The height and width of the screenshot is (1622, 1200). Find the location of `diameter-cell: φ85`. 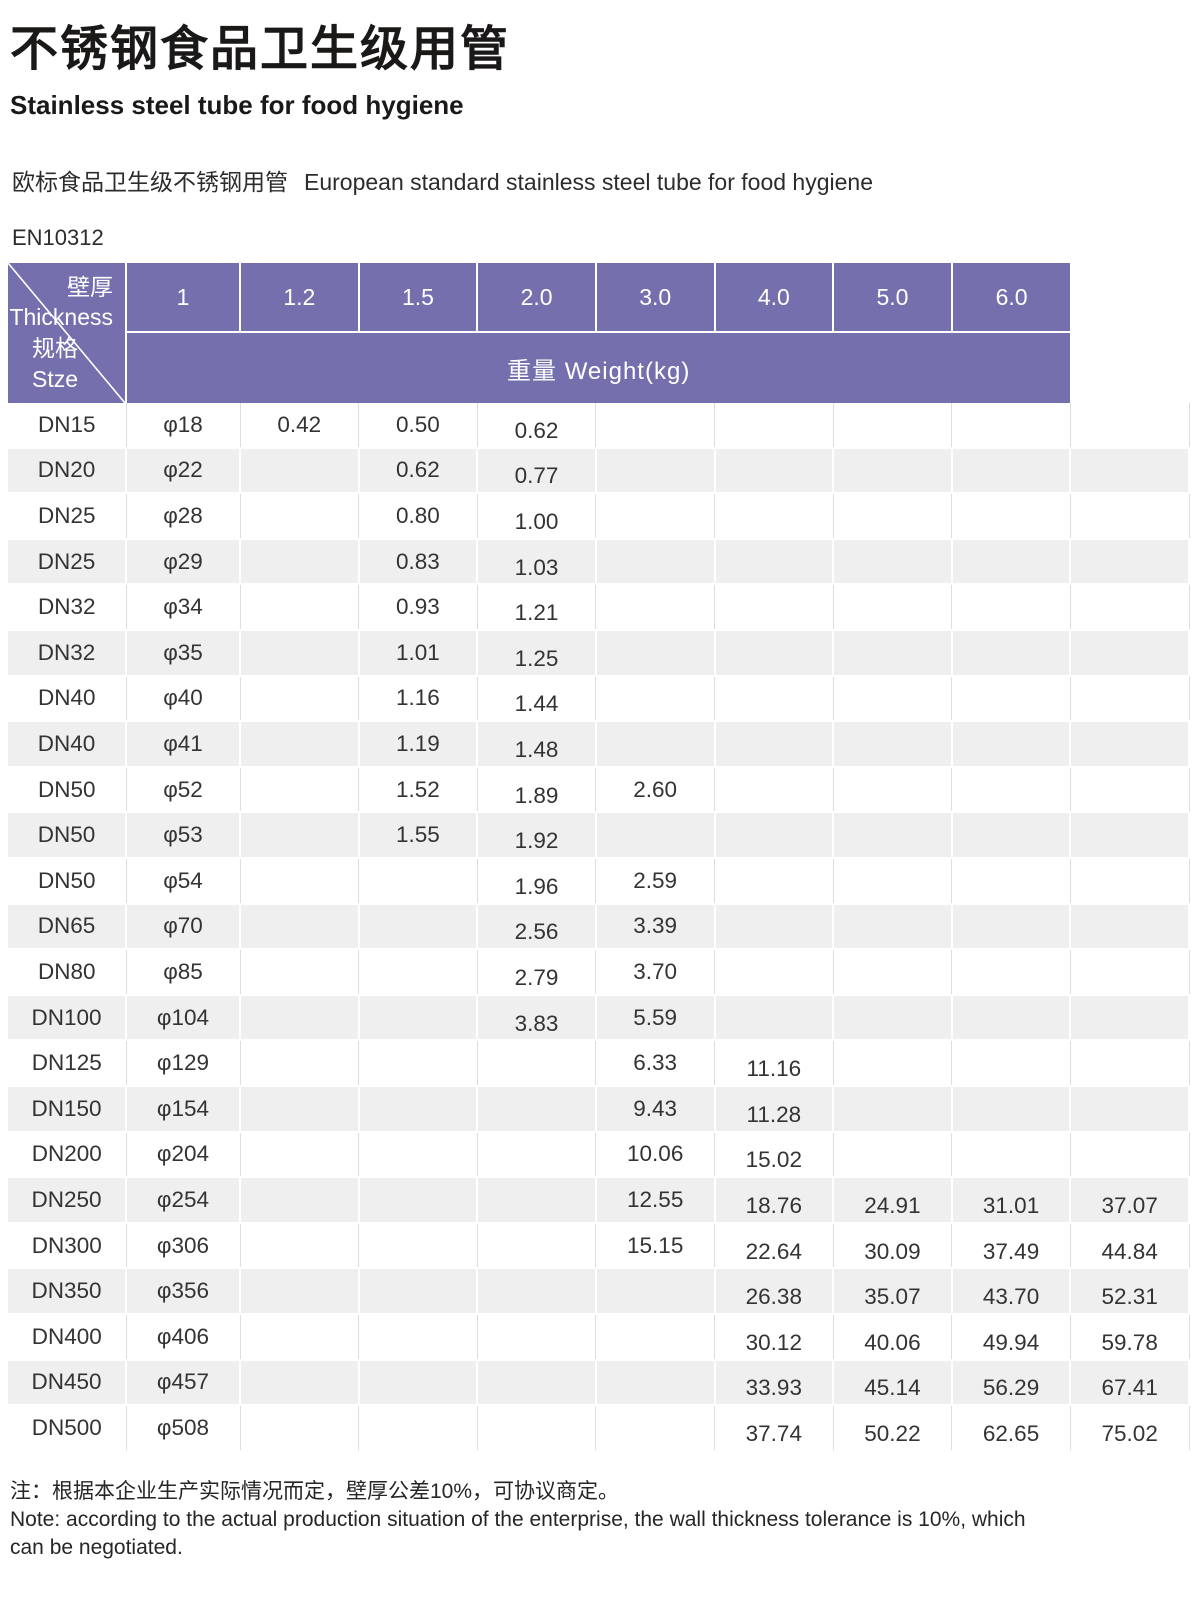

diameter-cell: φ85 is located at coordinates (183, 972).